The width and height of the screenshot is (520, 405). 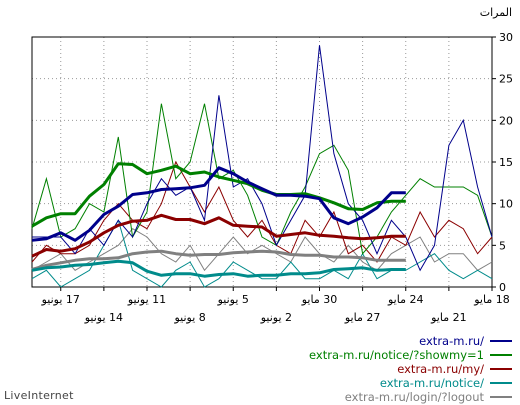 I want to click on x-tick-label: 21 مايو, so click(x=448, y=317).